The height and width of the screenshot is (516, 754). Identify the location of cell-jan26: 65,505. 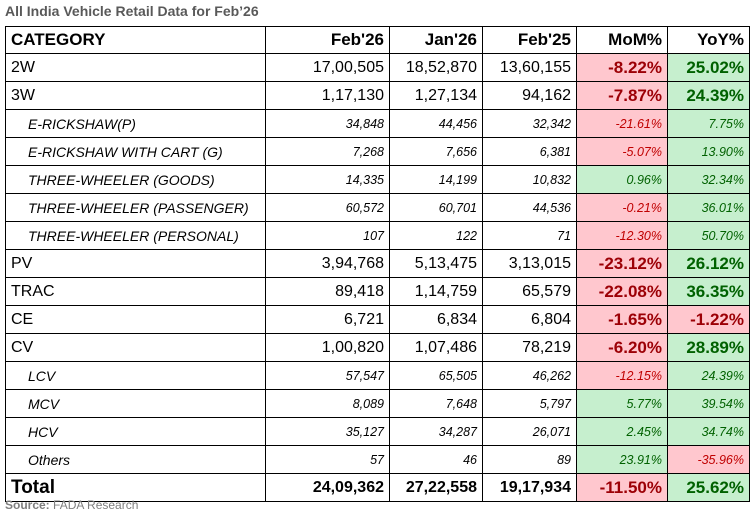
(436, 375).